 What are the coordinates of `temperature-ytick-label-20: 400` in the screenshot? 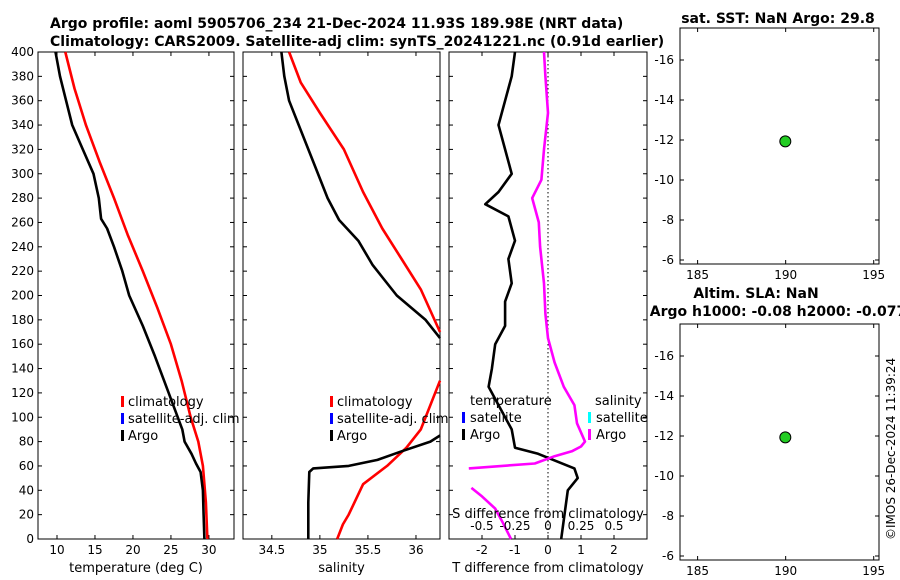 It's located at (22, 52).